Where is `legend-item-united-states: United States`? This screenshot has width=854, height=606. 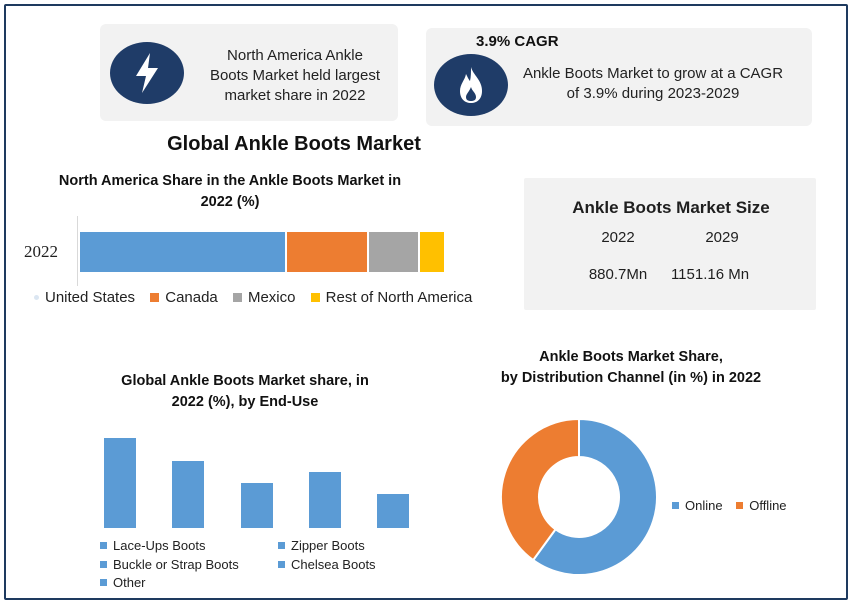
legend-item-united-states: United States is located at coordinates (84, 297).